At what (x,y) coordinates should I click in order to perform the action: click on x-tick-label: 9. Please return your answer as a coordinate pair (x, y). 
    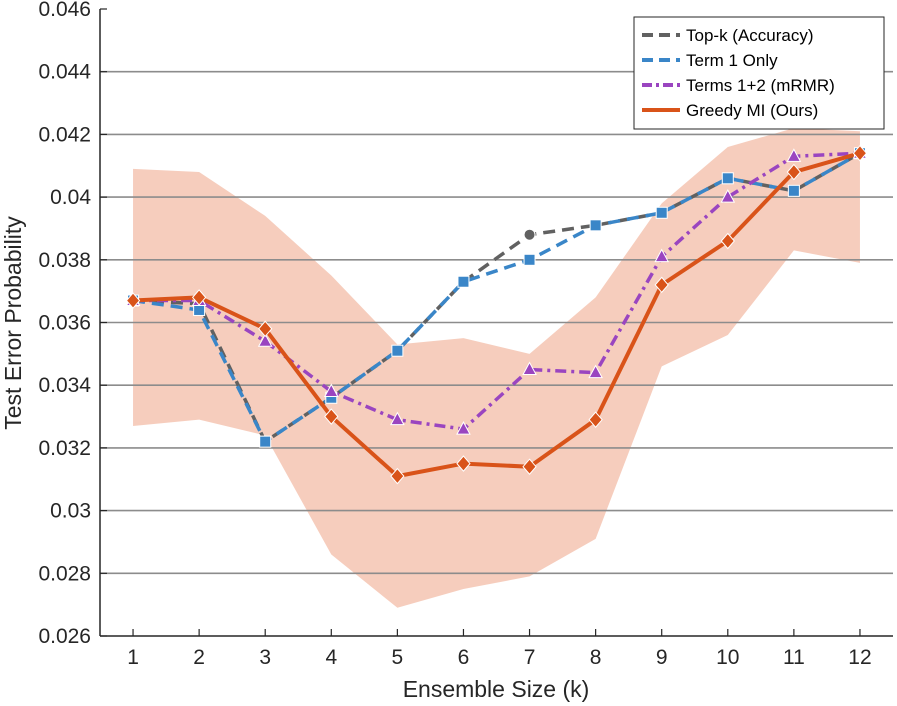
    Looking at the image, I should click on (662, 657).